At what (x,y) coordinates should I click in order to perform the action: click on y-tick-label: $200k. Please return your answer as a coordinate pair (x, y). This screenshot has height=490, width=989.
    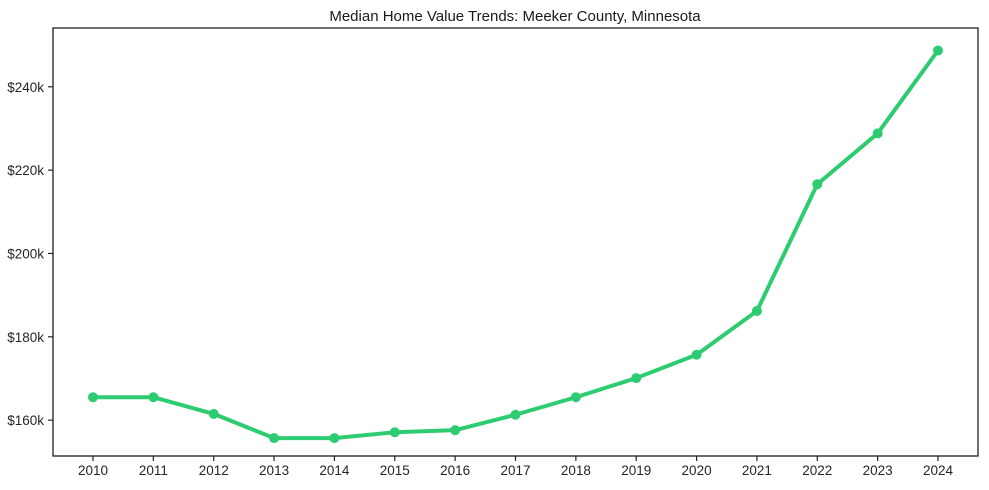
    Looking at the image, I should click on (25, 253).